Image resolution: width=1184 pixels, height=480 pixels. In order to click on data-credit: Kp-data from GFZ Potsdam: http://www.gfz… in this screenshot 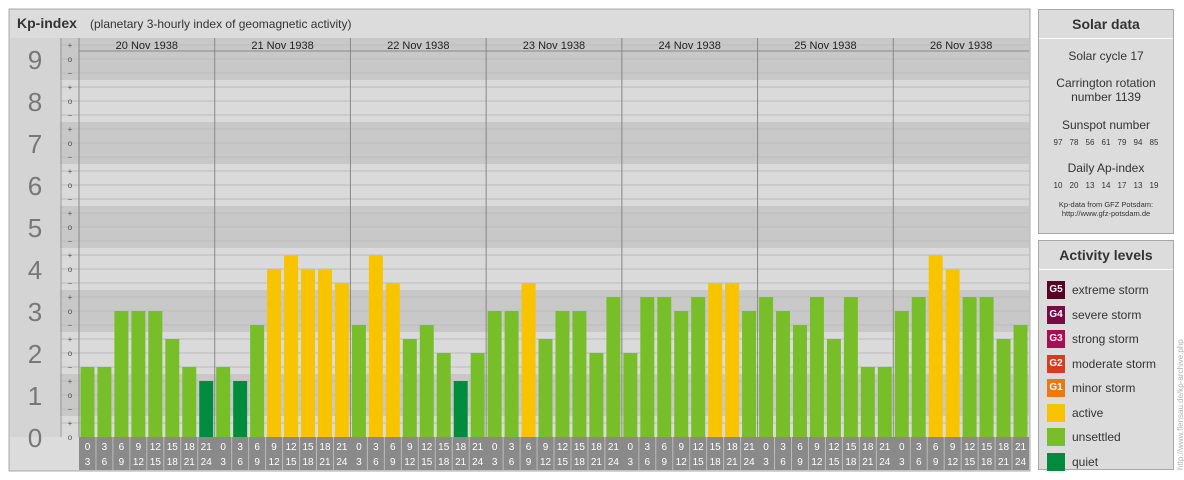, I will do `click(1106, 209)`.